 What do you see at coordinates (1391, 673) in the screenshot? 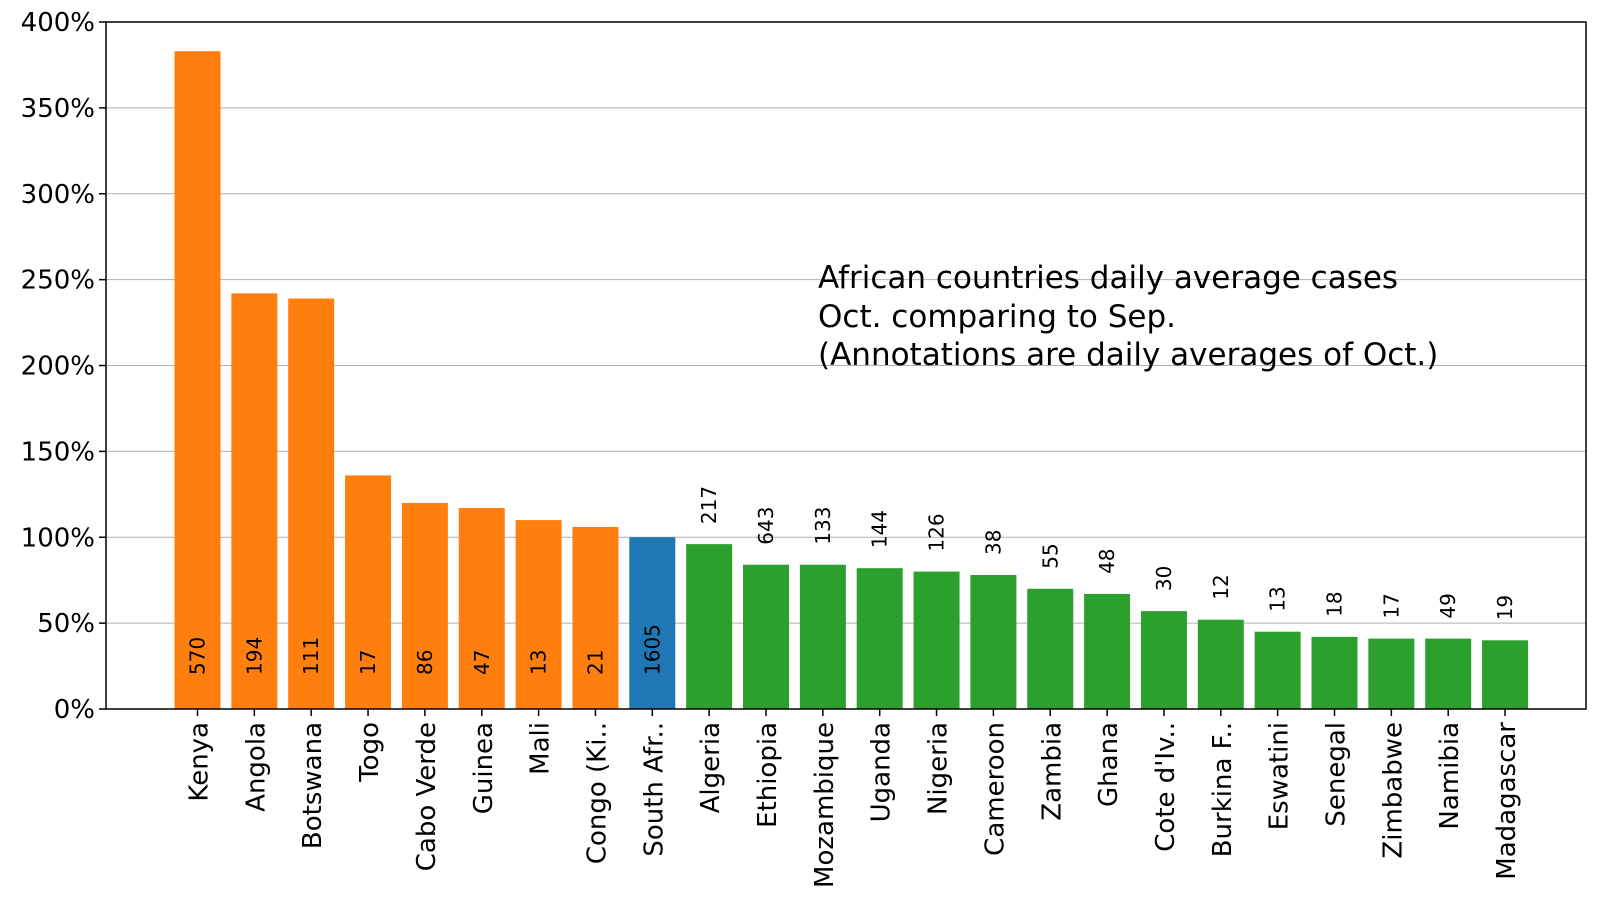
I see `bar-zimbabwe` at bounding box center [1391, 673].